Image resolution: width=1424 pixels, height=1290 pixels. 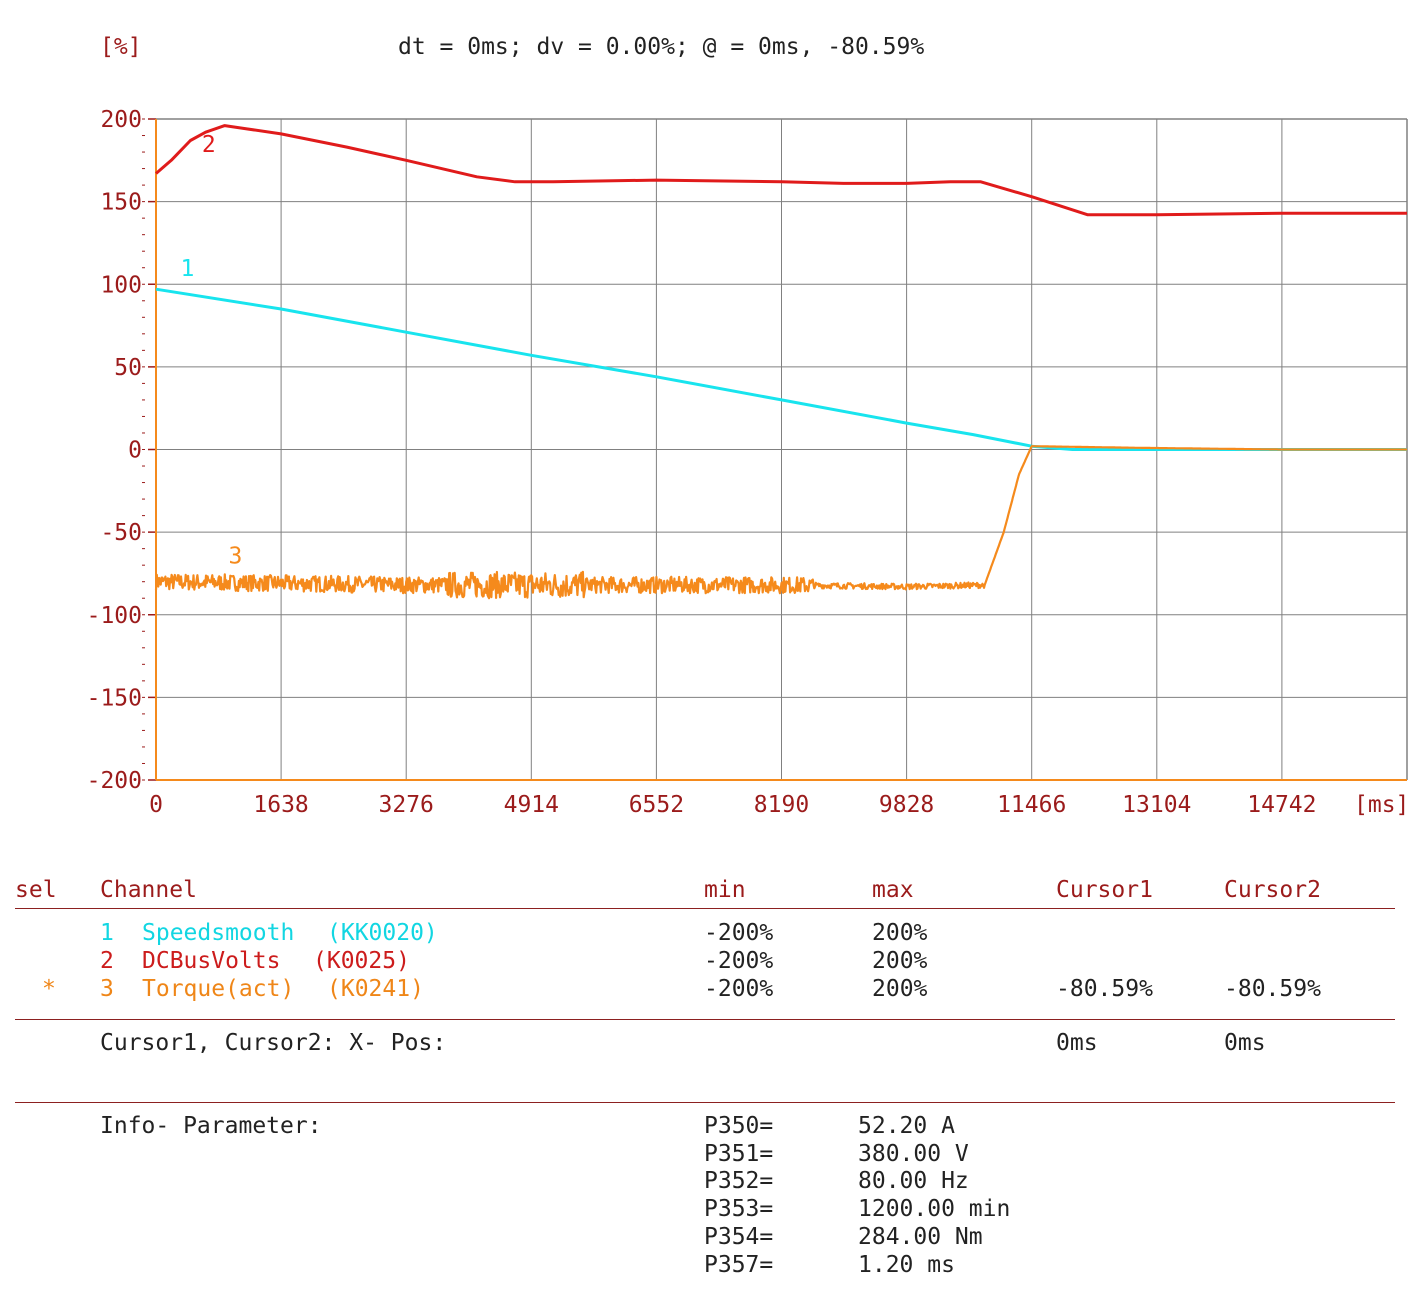 What do you see at coordinates (781, 805) in the screenshot?
I see `x-tick-label: 8190` at bounding box center [781, 805].